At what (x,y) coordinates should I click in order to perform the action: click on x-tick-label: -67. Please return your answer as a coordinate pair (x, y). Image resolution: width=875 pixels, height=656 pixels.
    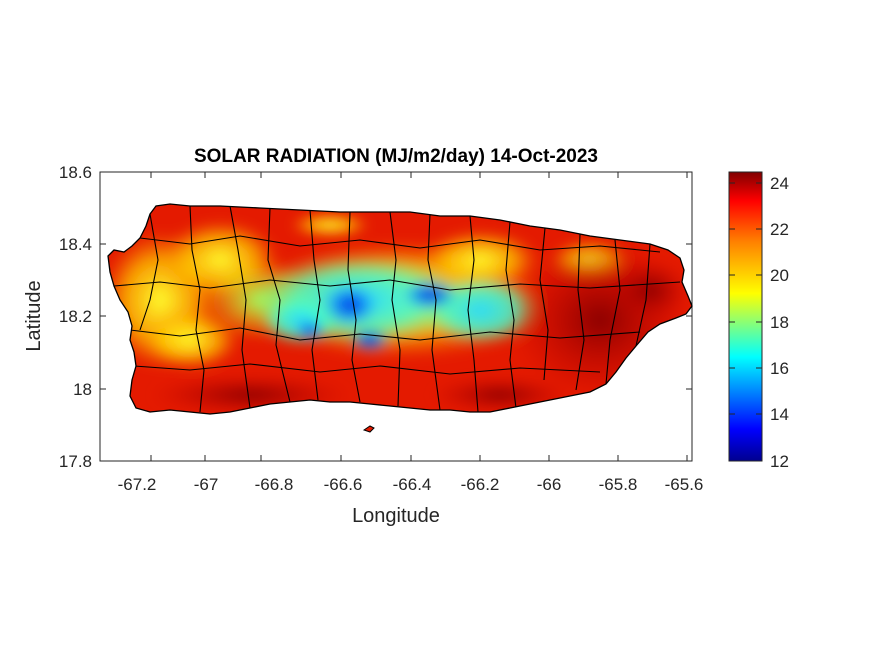
    Looking at the image, I should click on (206, 484).